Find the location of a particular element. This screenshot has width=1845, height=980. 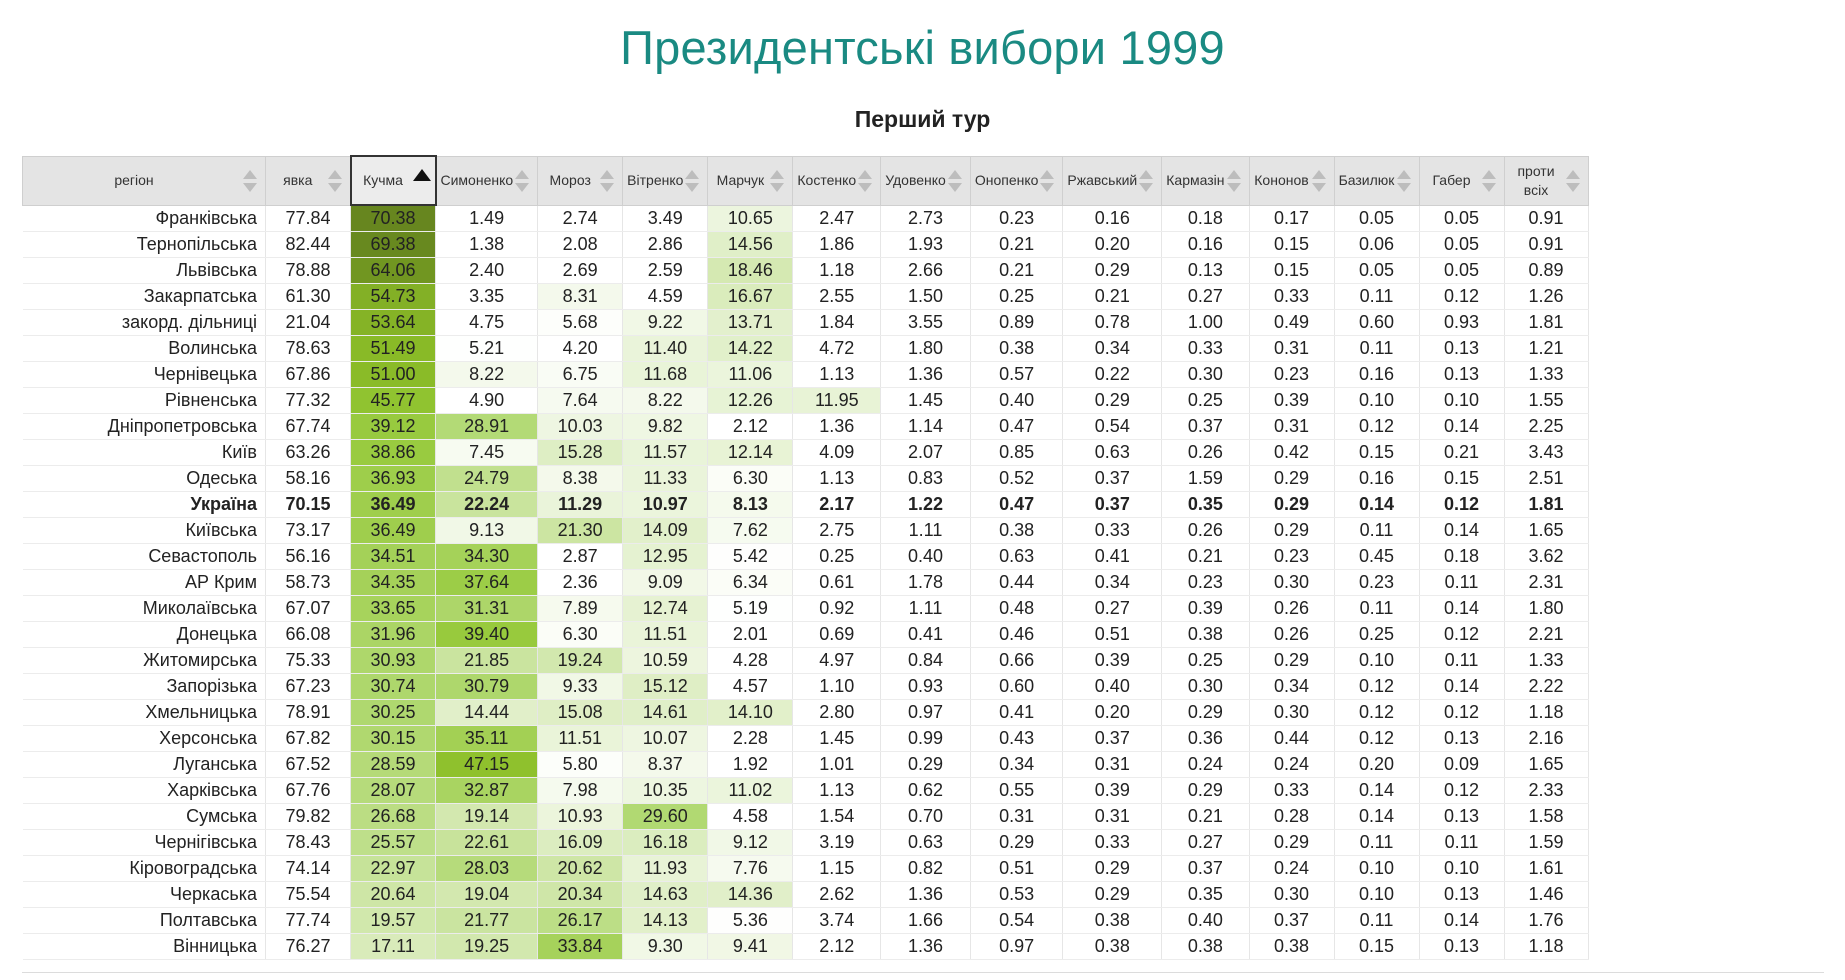

value-cell: 28.91 is located at coordinates (487, 426).